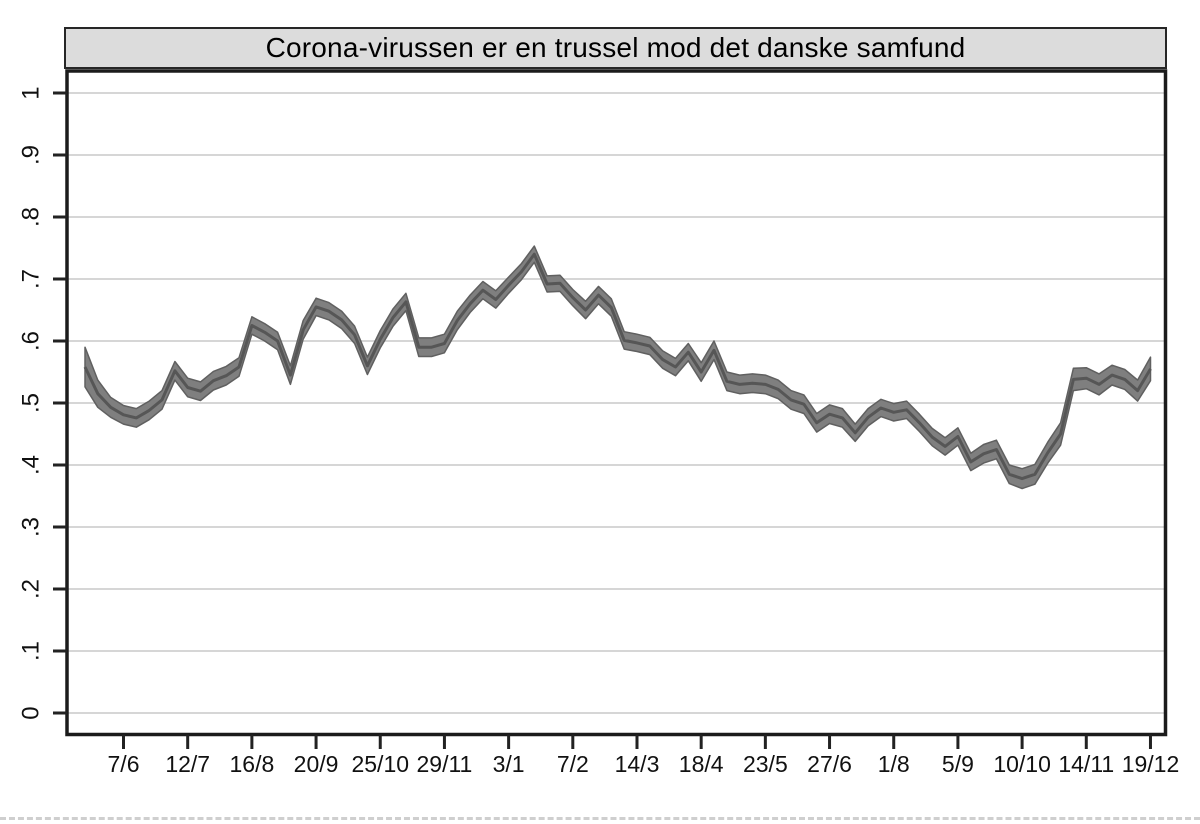 The width and height of the screenshot is (1200, 824). Describe the element at coordinates (31, 527) in the screenshot. I see `y-tick-label: .3` at that location.